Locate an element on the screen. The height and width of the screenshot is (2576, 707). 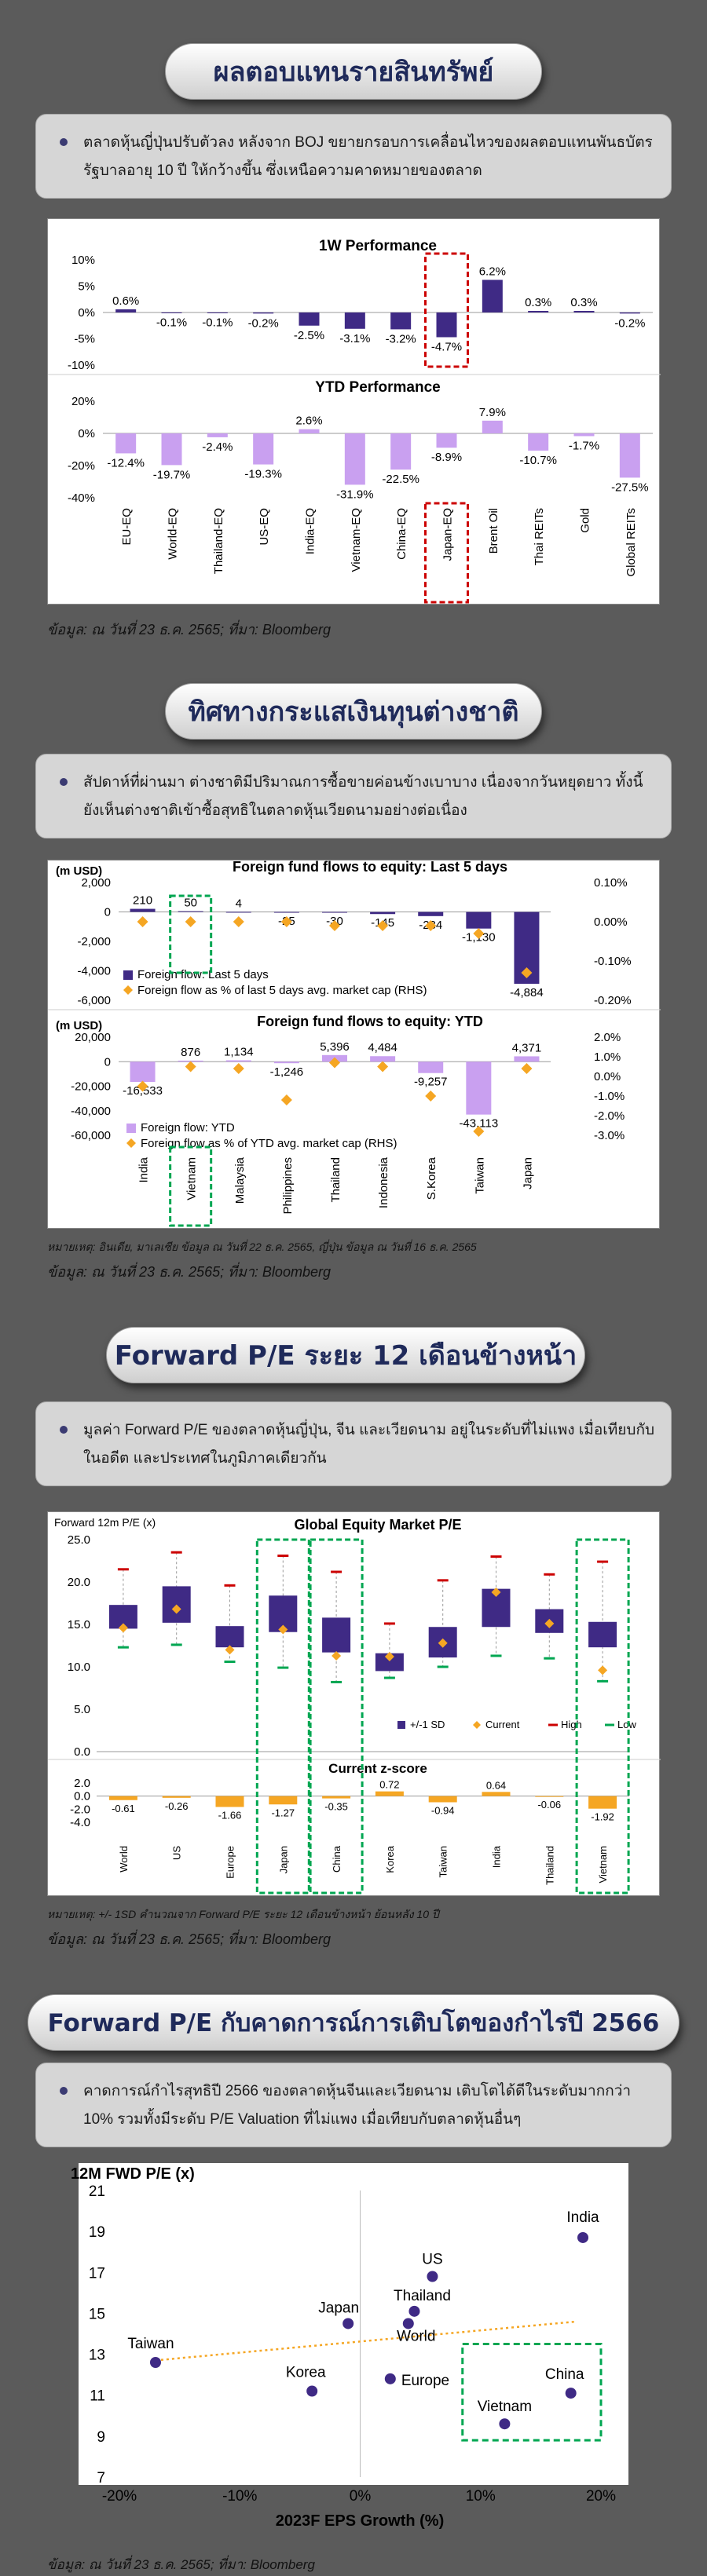
x-tick-label: Korea is located at coordinates (390, 1859).